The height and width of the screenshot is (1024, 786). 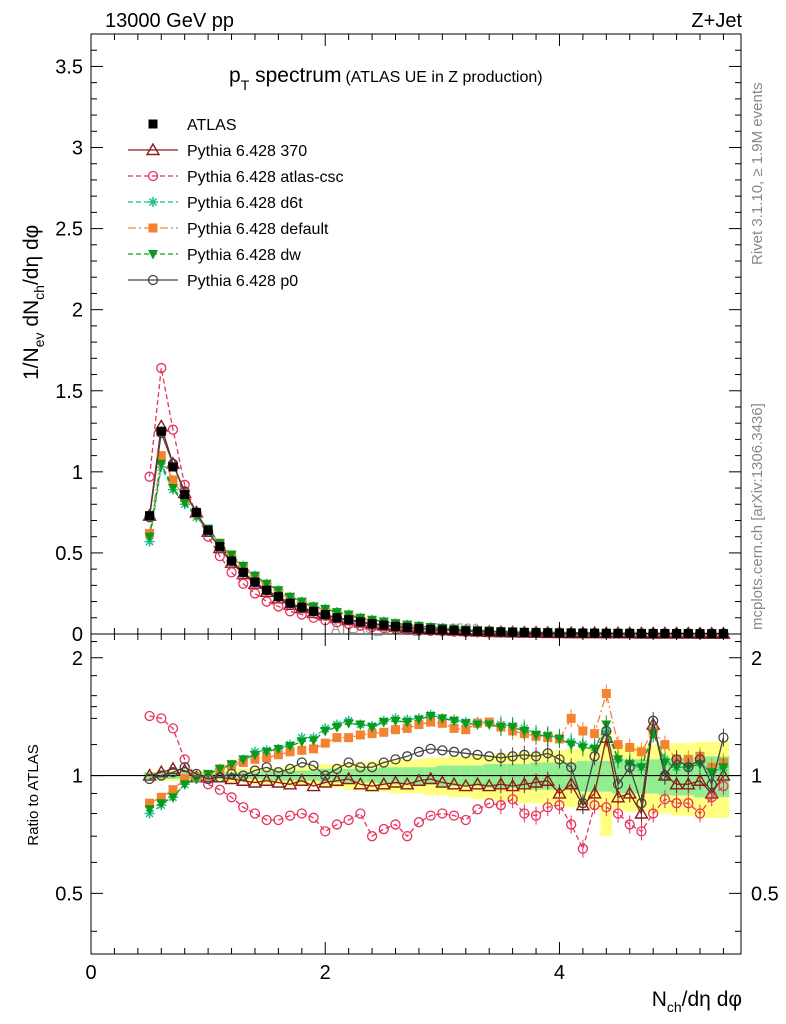 What do you see at coordinates (153, 280) in the screenshot?
I see `legend-marker-pythia-6-428-p0` at bounding box center [153, 280].